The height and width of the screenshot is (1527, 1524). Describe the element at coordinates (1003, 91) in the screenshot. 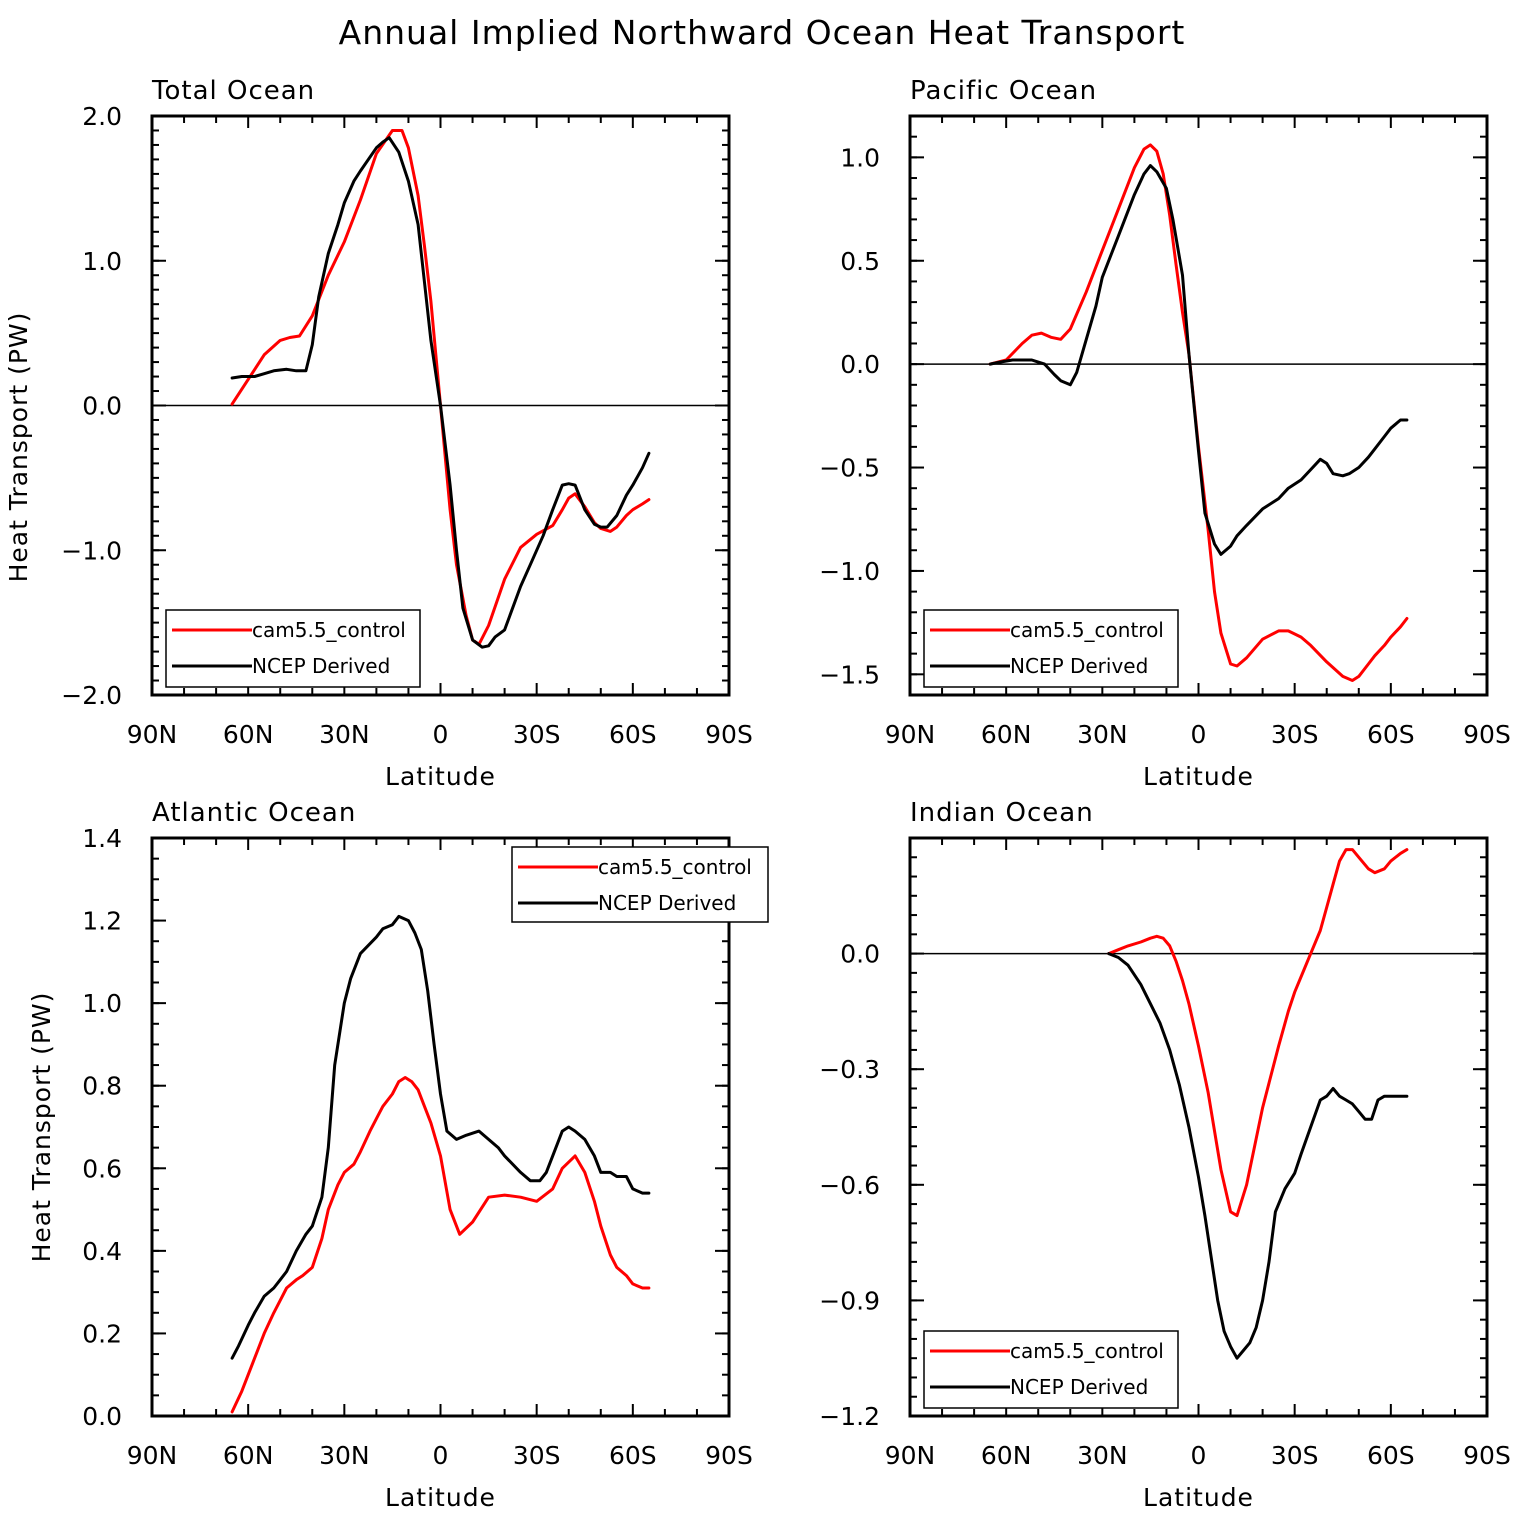

I see `panel-title: Pacific Ocean` at that location.